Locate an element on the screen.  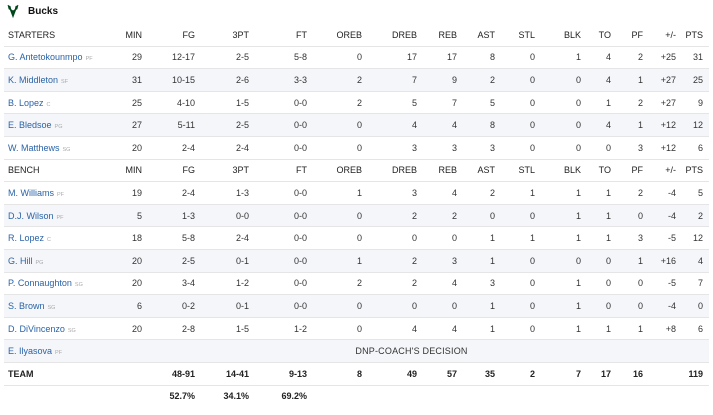
player-row: E. Bledsoe PG 27 5-11 2-5 0-0 0 4 4 8 0 0 4 1 +12 12 is located at coordinates (356, 125).